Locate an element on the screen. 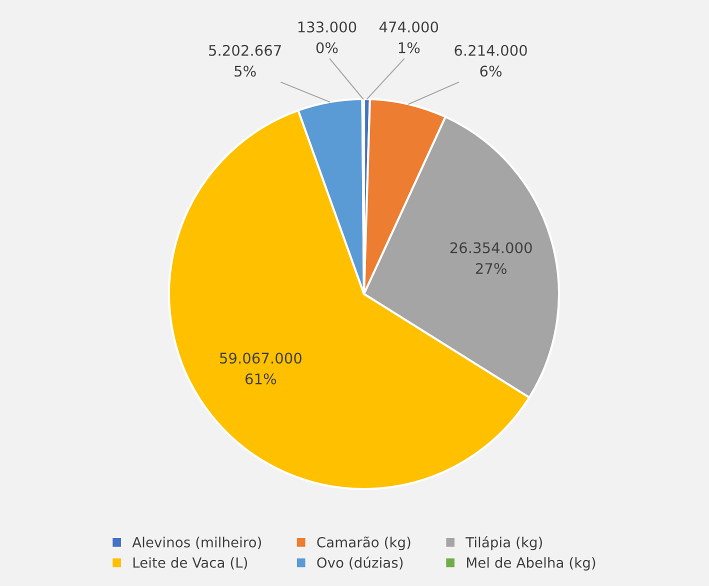 This screenshot has width=709, height=586. data-label: 133.000 0% is located at coordinates (327, 37).